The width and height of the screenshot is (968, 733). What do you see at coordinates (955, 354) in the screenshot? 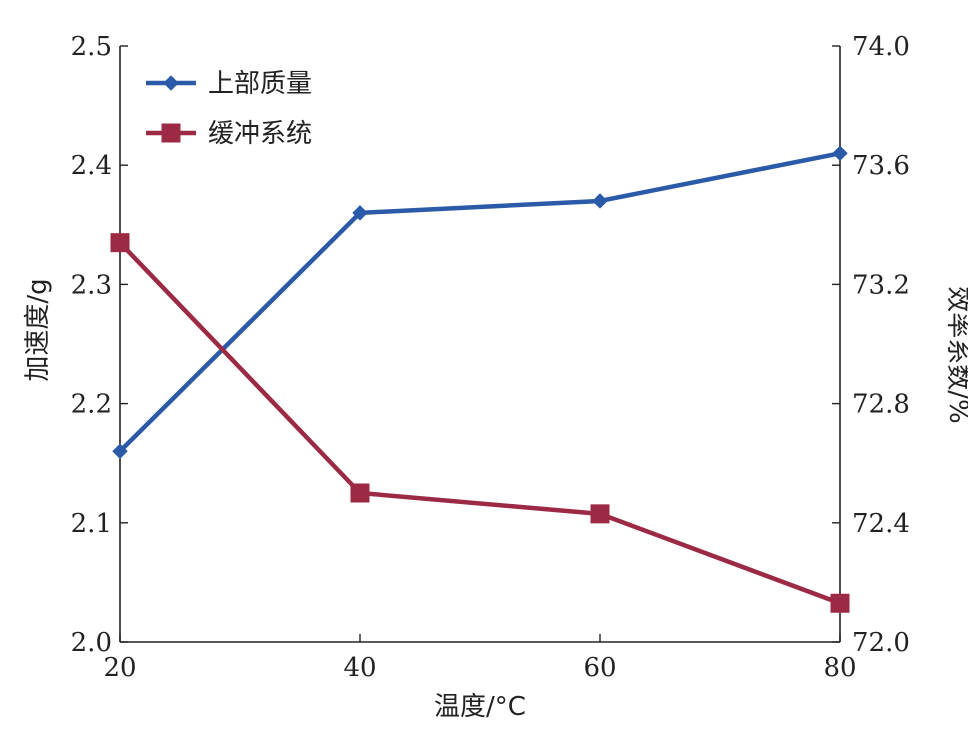
I see `right-y-axis-title: 效率系数/%` at bounding box center [955, 354].